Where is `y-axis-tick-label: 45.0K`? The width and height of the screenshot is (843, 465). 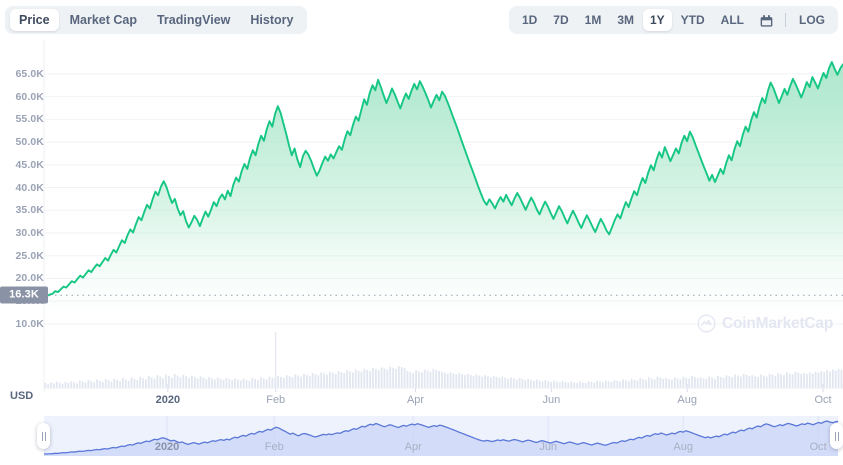 y-axis-tick-label: 45.0K is located at coordinates (29, 164).